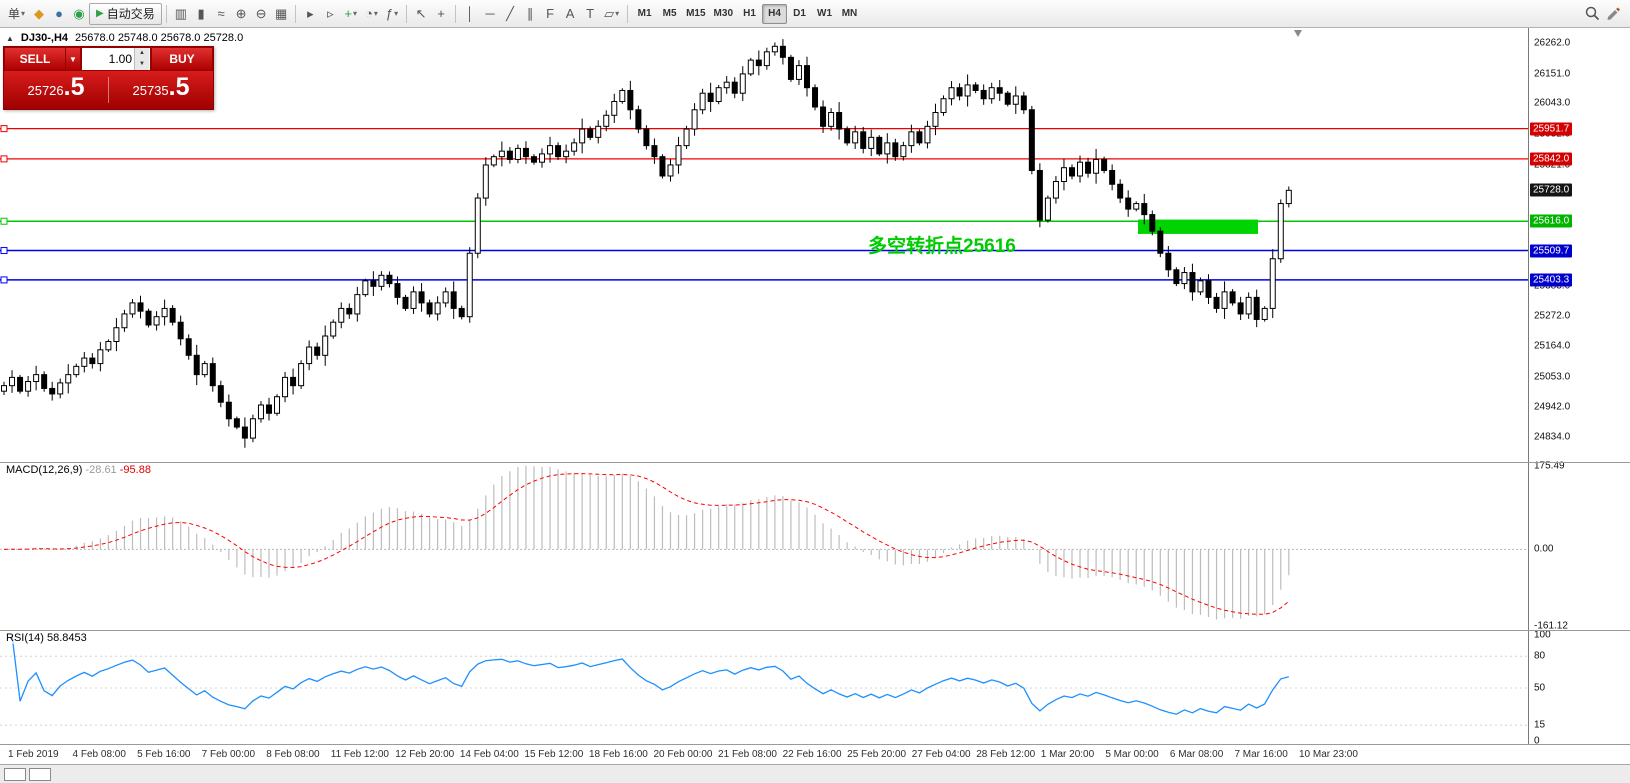 This screenshot has width=1630, height=783. Describe the element at coordinates (490, 13) in the screenshot. I see `horizontal-line-tool-icon: ─` at that location.